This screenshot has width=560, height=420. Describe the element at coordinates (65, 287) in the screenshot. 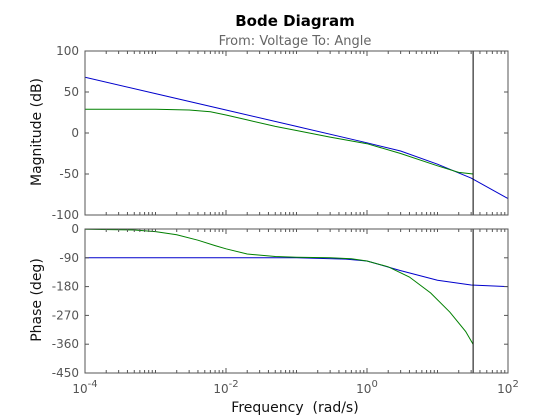

I see `phase-y-tick-label: -180` at that location.